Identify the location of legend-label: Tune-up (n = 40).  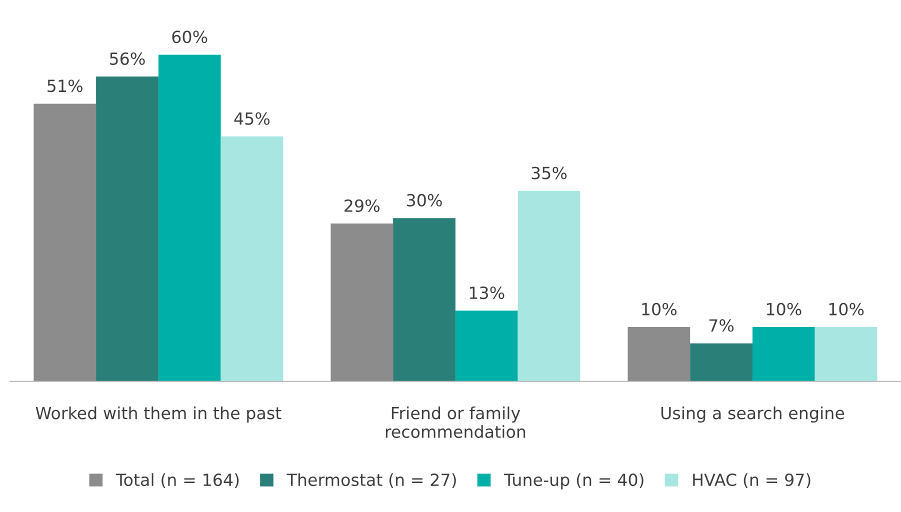
(574, 481).